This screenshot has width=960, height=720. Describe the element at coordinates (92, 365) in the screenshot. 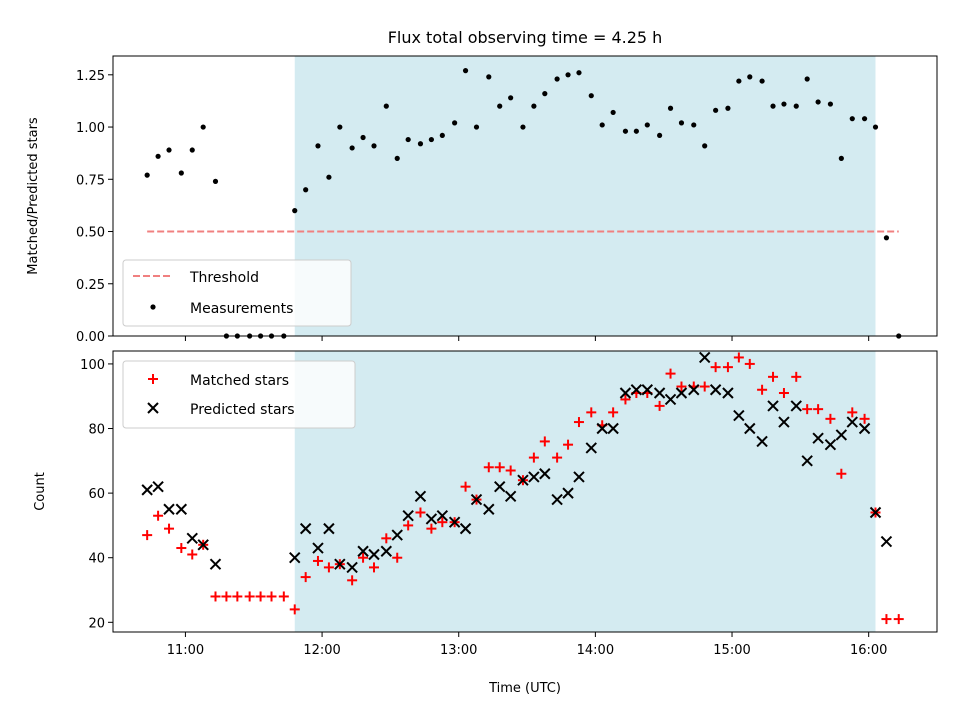

I see `y-tick-label: 100` at that location.